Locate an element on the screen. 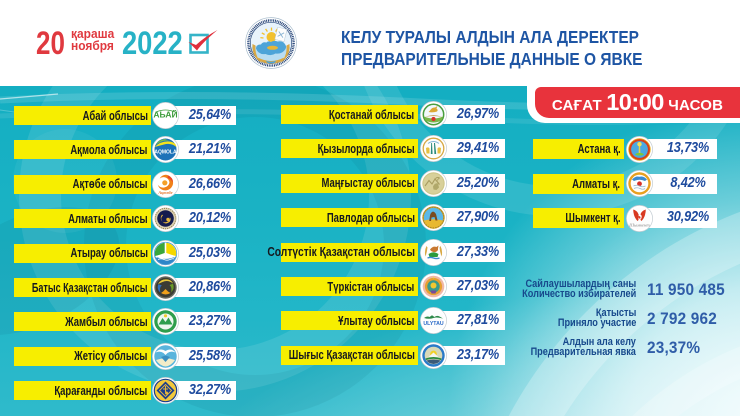  svg-text: Ақтөбе is located at coordinates (165, 192).